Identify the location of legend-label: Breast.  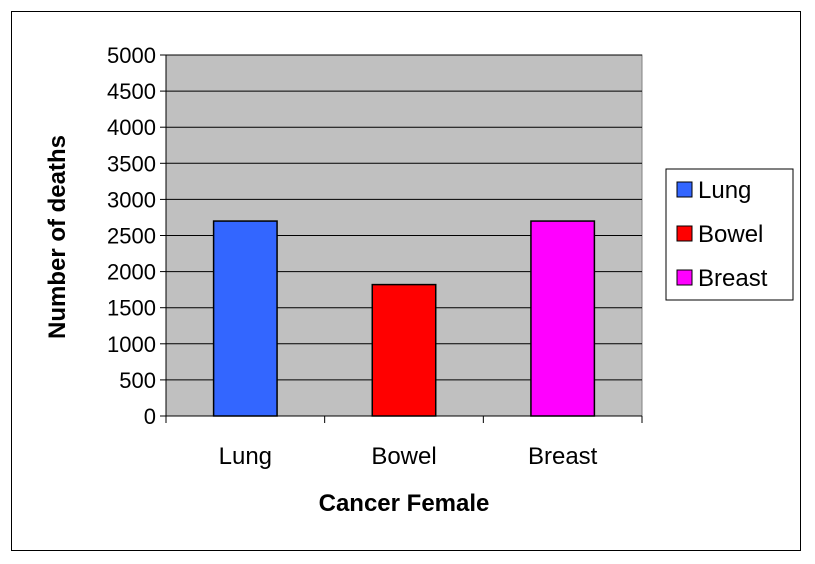
(733, 278).